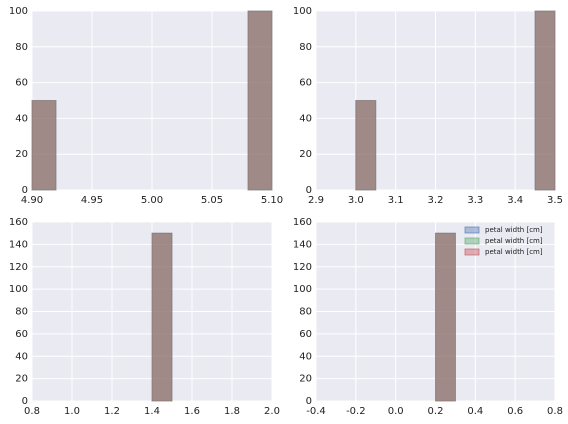  Describe the element at coordinates (396, 411) in the screenshot. I see `x-tick-label: 0.0` at that location.